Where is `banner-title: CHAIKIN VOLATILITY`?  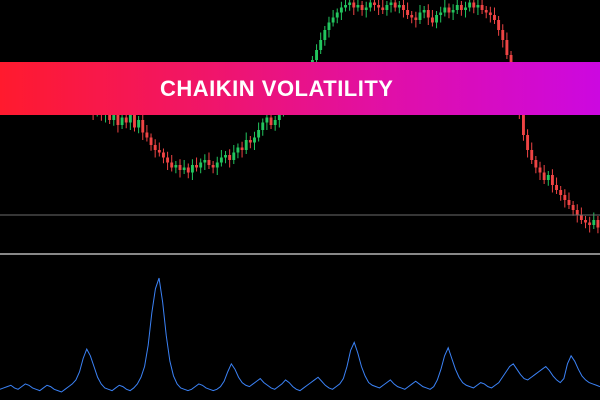 banner-title: CHAIKIN VOLATILITY is located at coordinates (277, 88).